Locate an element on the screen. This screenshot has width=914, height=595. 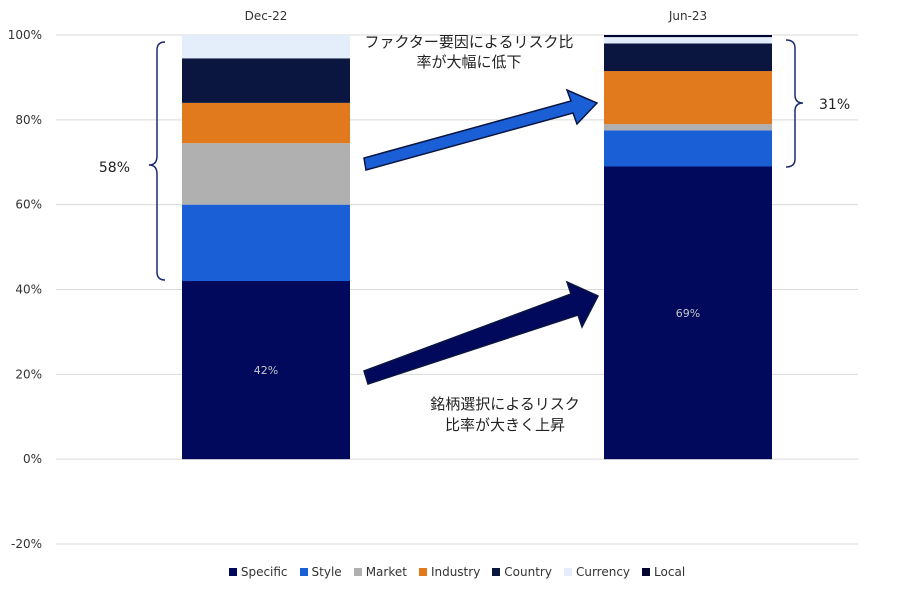
legend-item: Industry is located at coordinates (449, 572).